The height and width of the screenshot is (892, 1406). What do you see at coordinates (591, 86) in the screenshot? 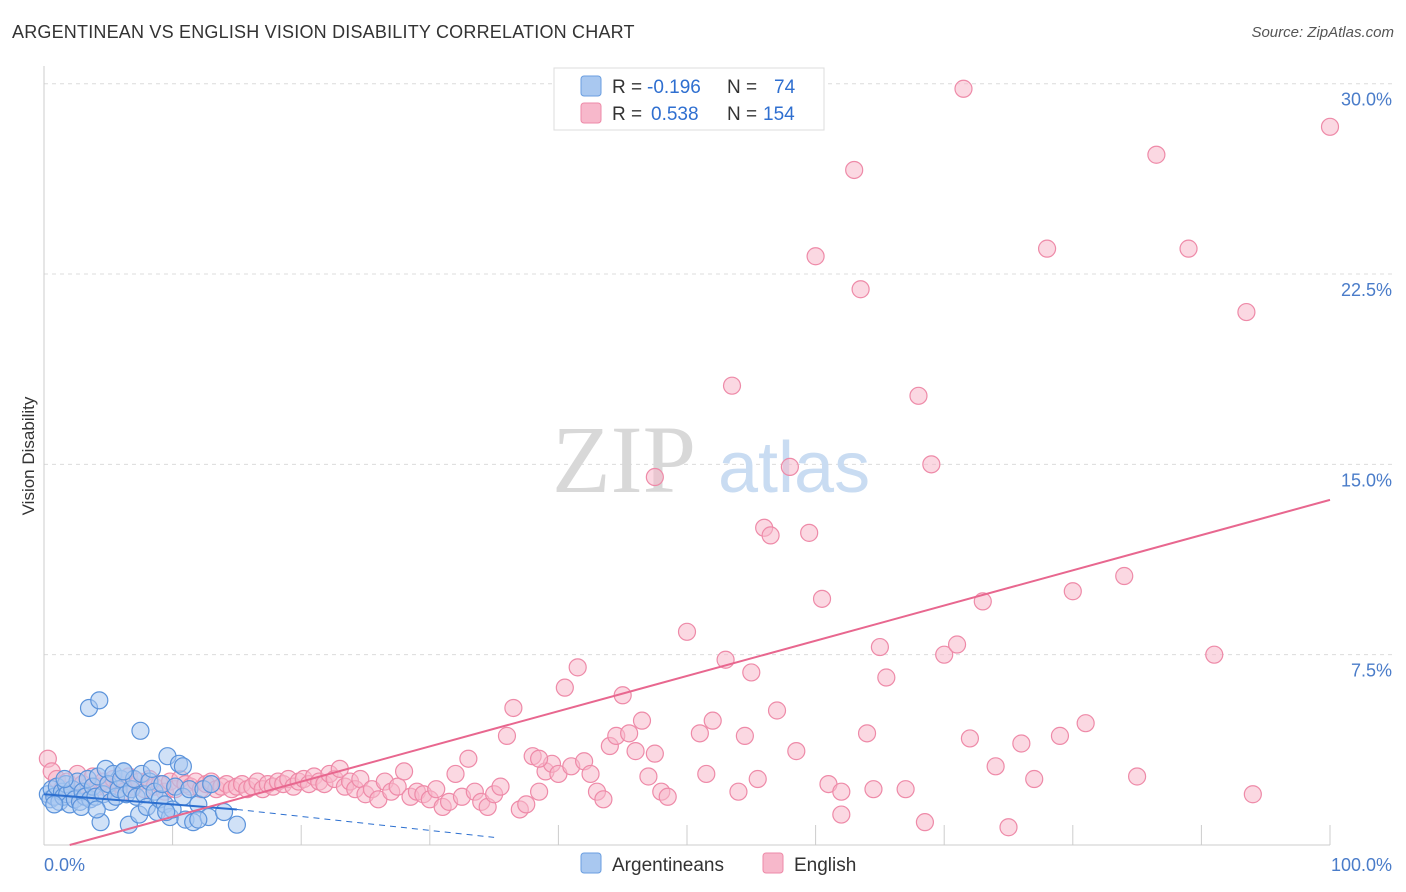
I see `argentinean-swatch` at bounding box center [591, 86].